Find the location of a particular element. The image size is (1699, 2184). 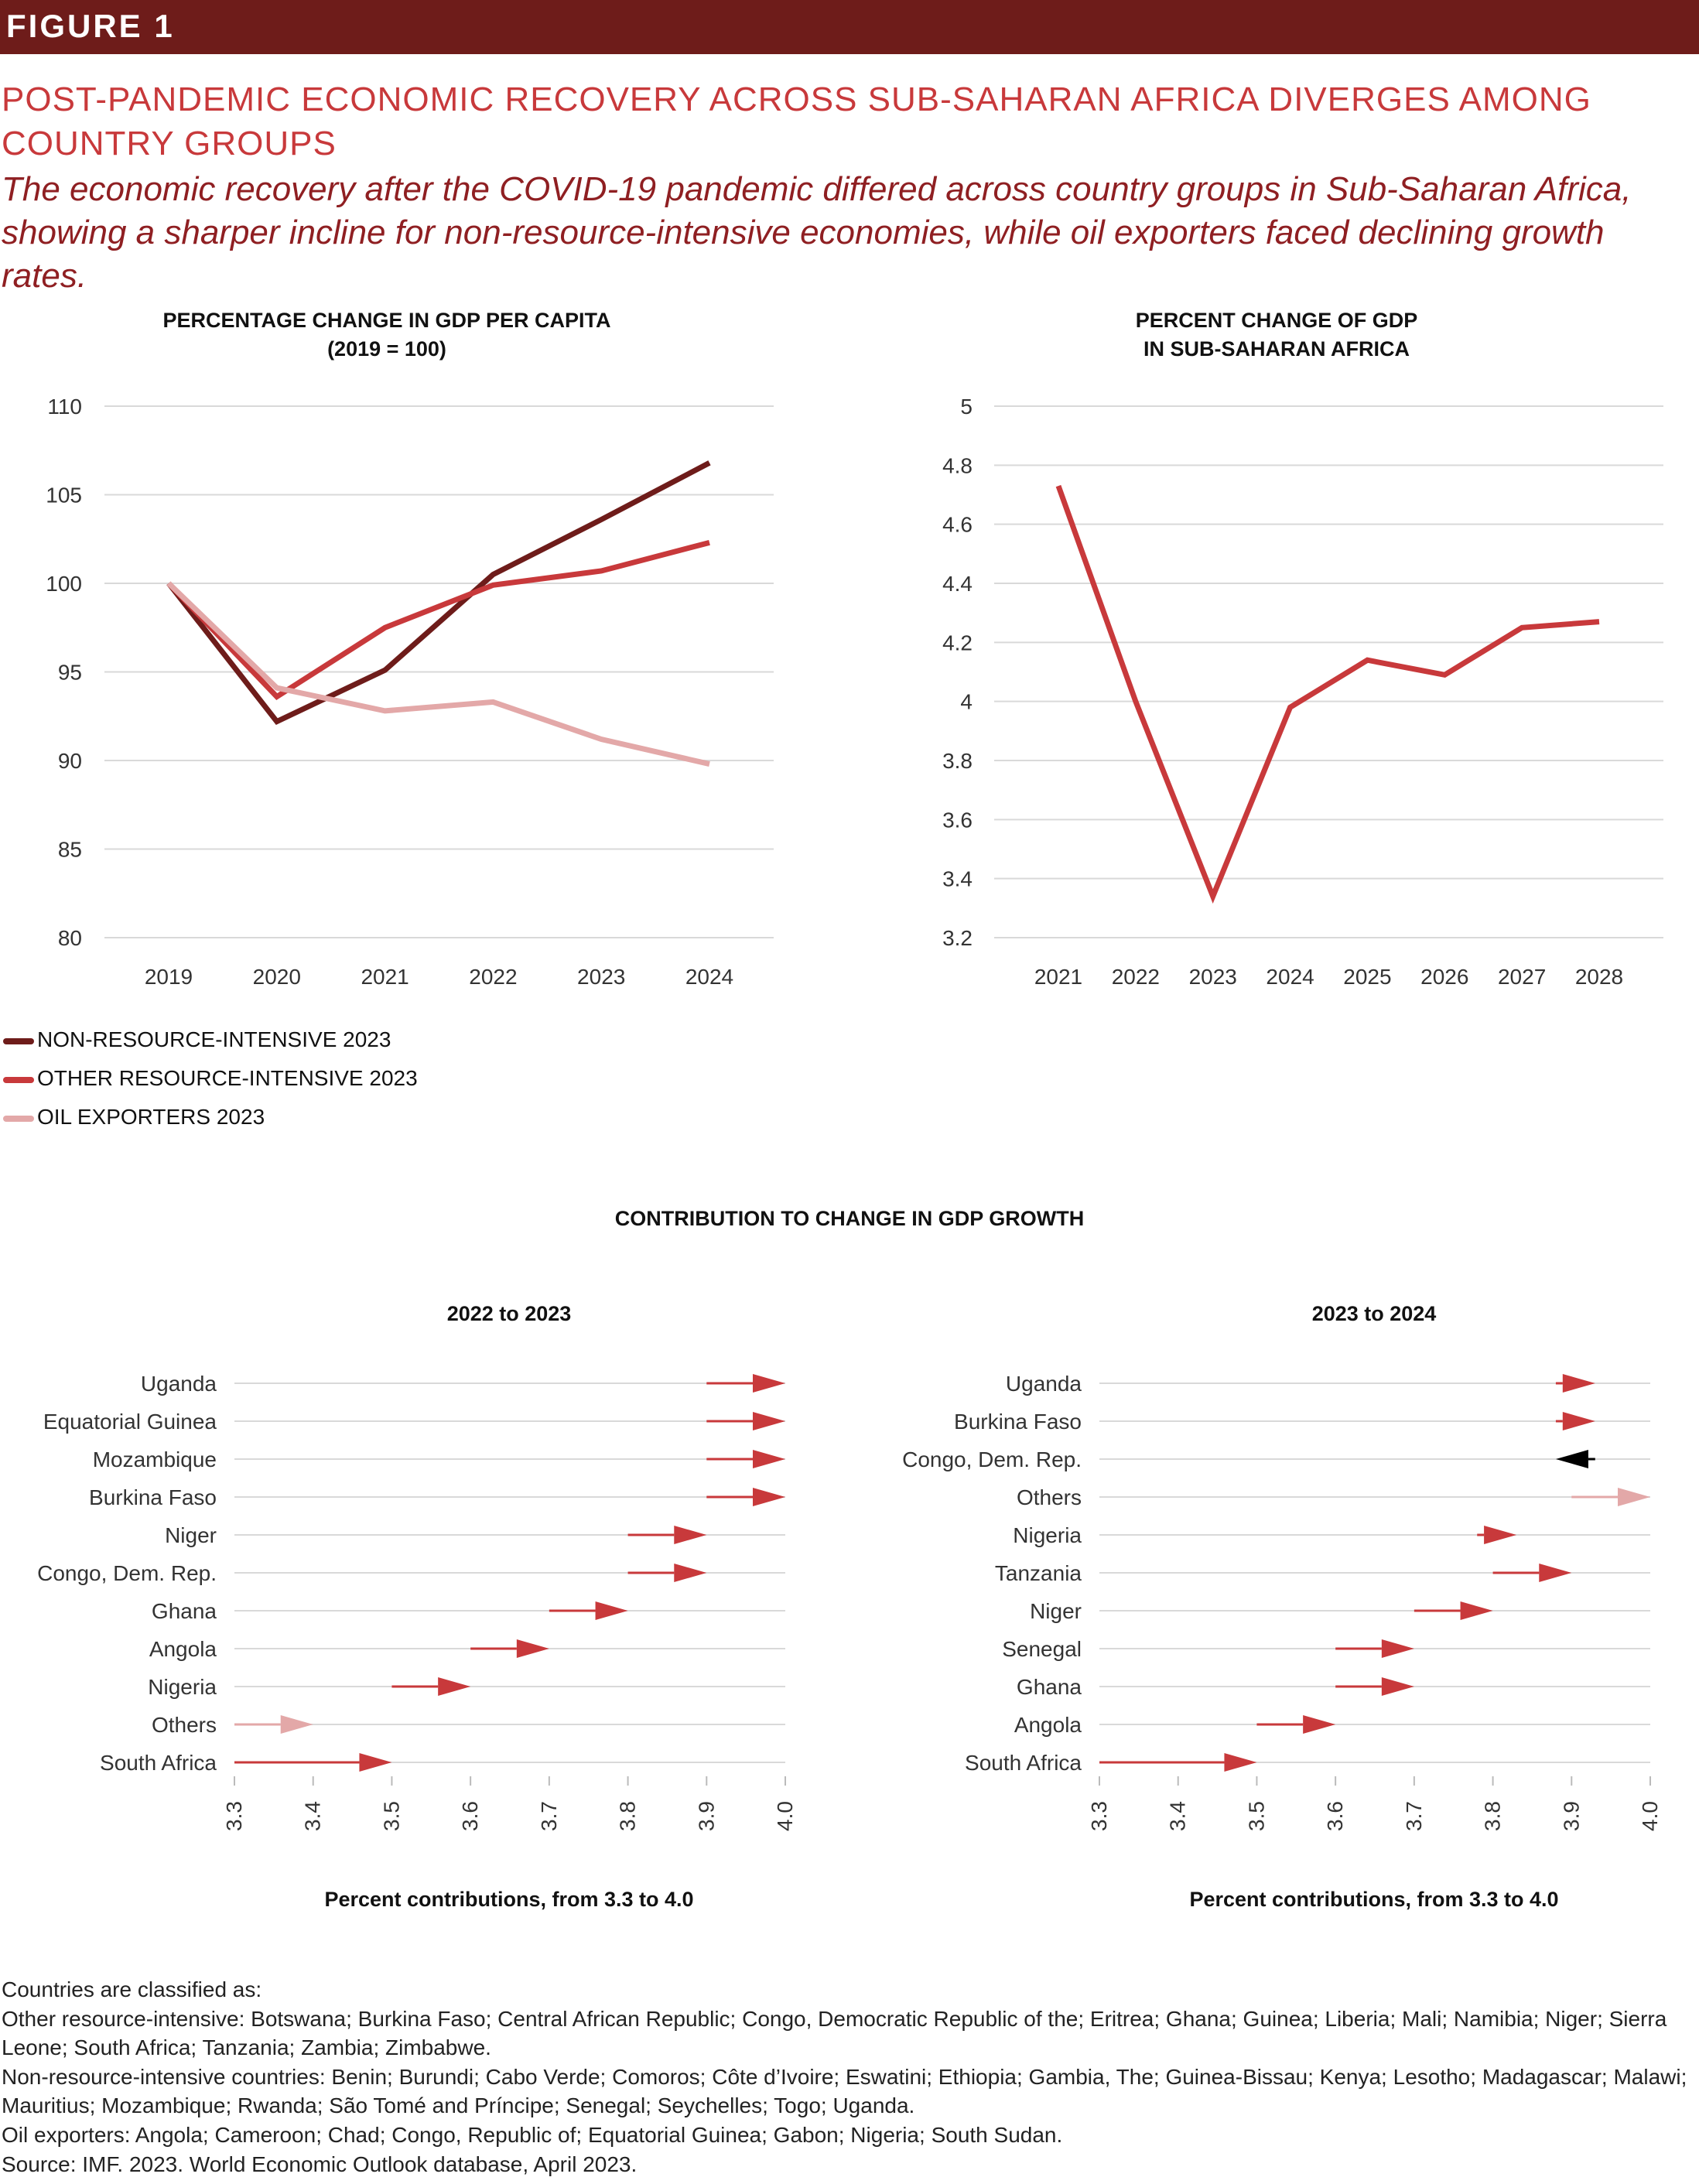

chart3-row-label: Mozambique is located at coordinates (155, 1459).